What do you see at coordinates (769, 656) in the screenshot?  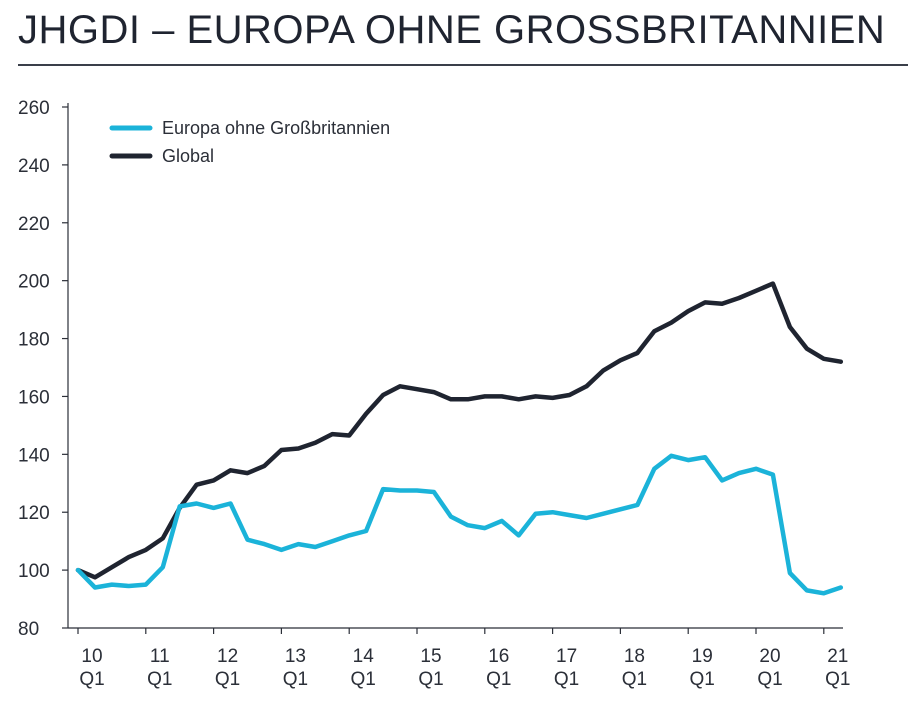 I see `x-tick-year: 20` at bounding box center [769, 656].